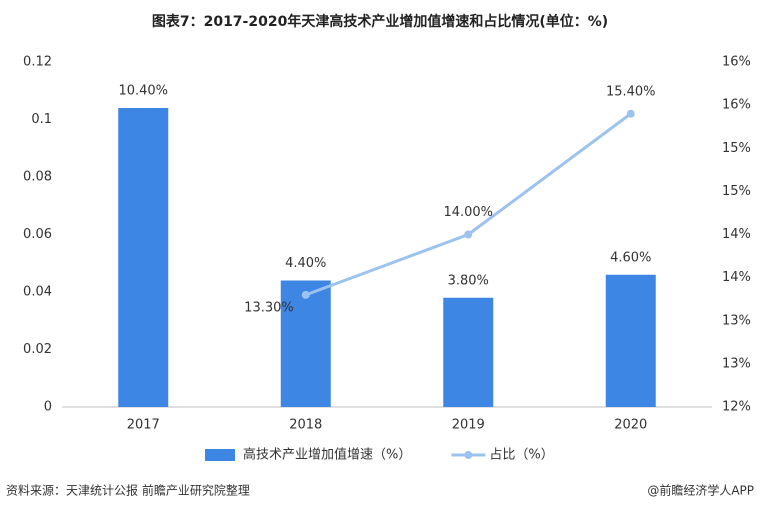 The height and width of the screenshot is (510, 760). I want to click on y-tick-label: 0.06, so click(37, 234).